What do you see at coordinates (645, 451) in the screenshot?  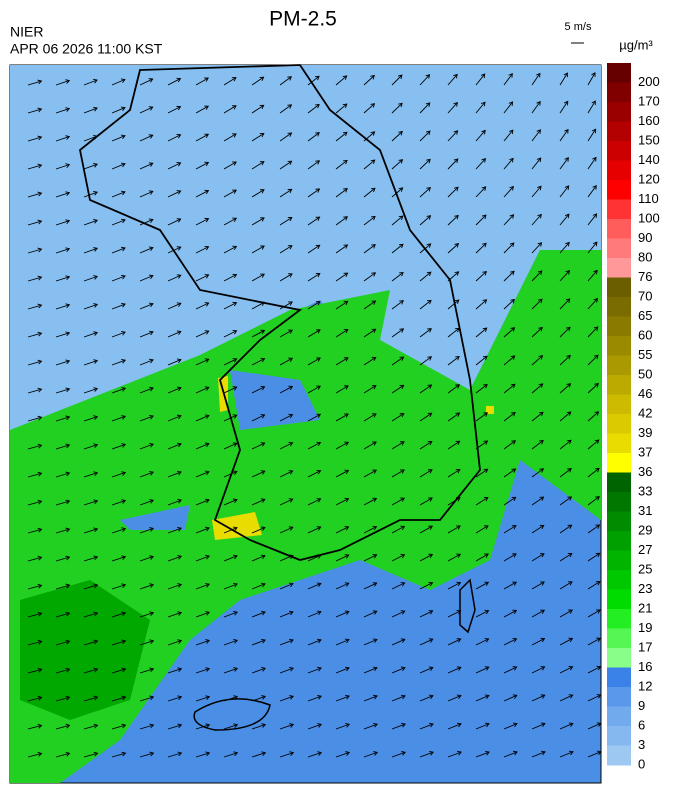 I see `colorbar-label: 37` at bounding box center [645, 451].